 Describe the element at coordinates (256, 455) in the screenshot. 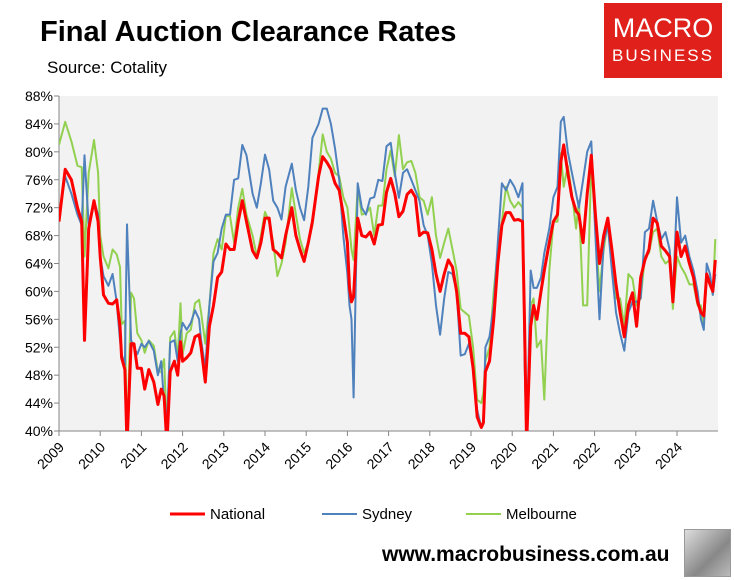

I see `x-tick-label: 2014` at that location.